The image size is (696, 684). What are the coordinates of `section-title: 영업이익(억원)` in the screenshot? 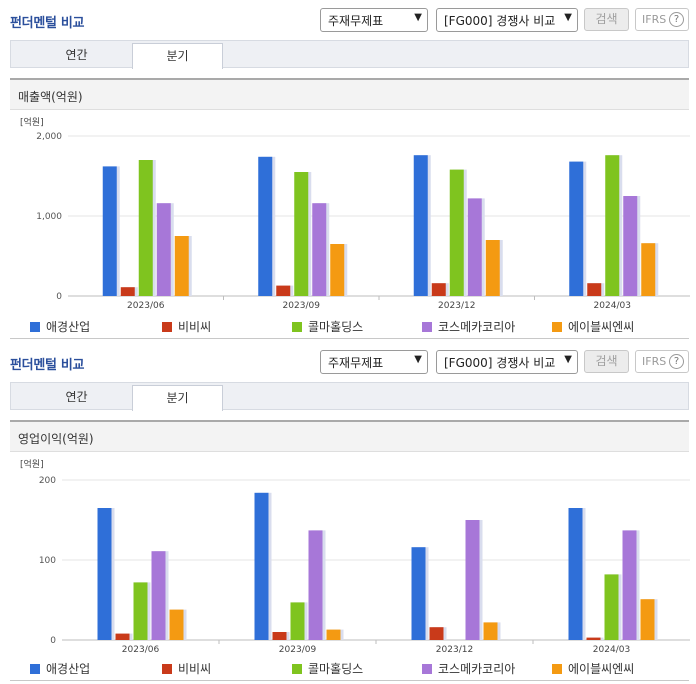 It's located at (56, 439).